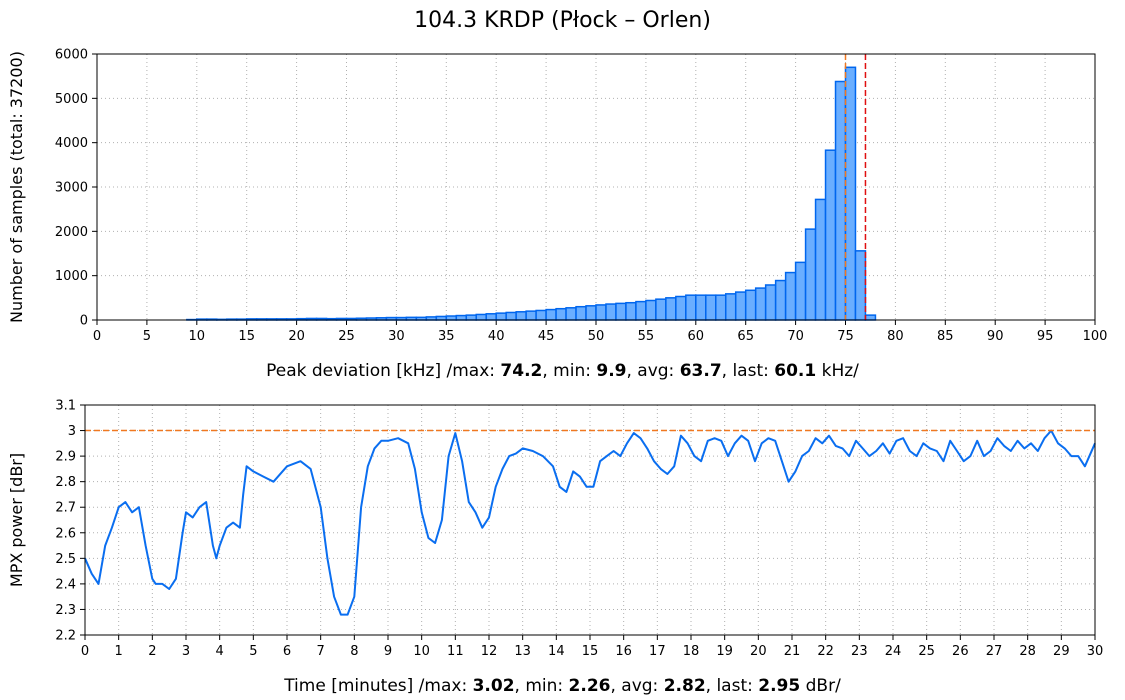 This screenshot has height=700, width=1125. What do you see at coordinates (97, 336) in the screenshot?
I see `histogram-xtick-label: 0` at bounding box center [97, 336].